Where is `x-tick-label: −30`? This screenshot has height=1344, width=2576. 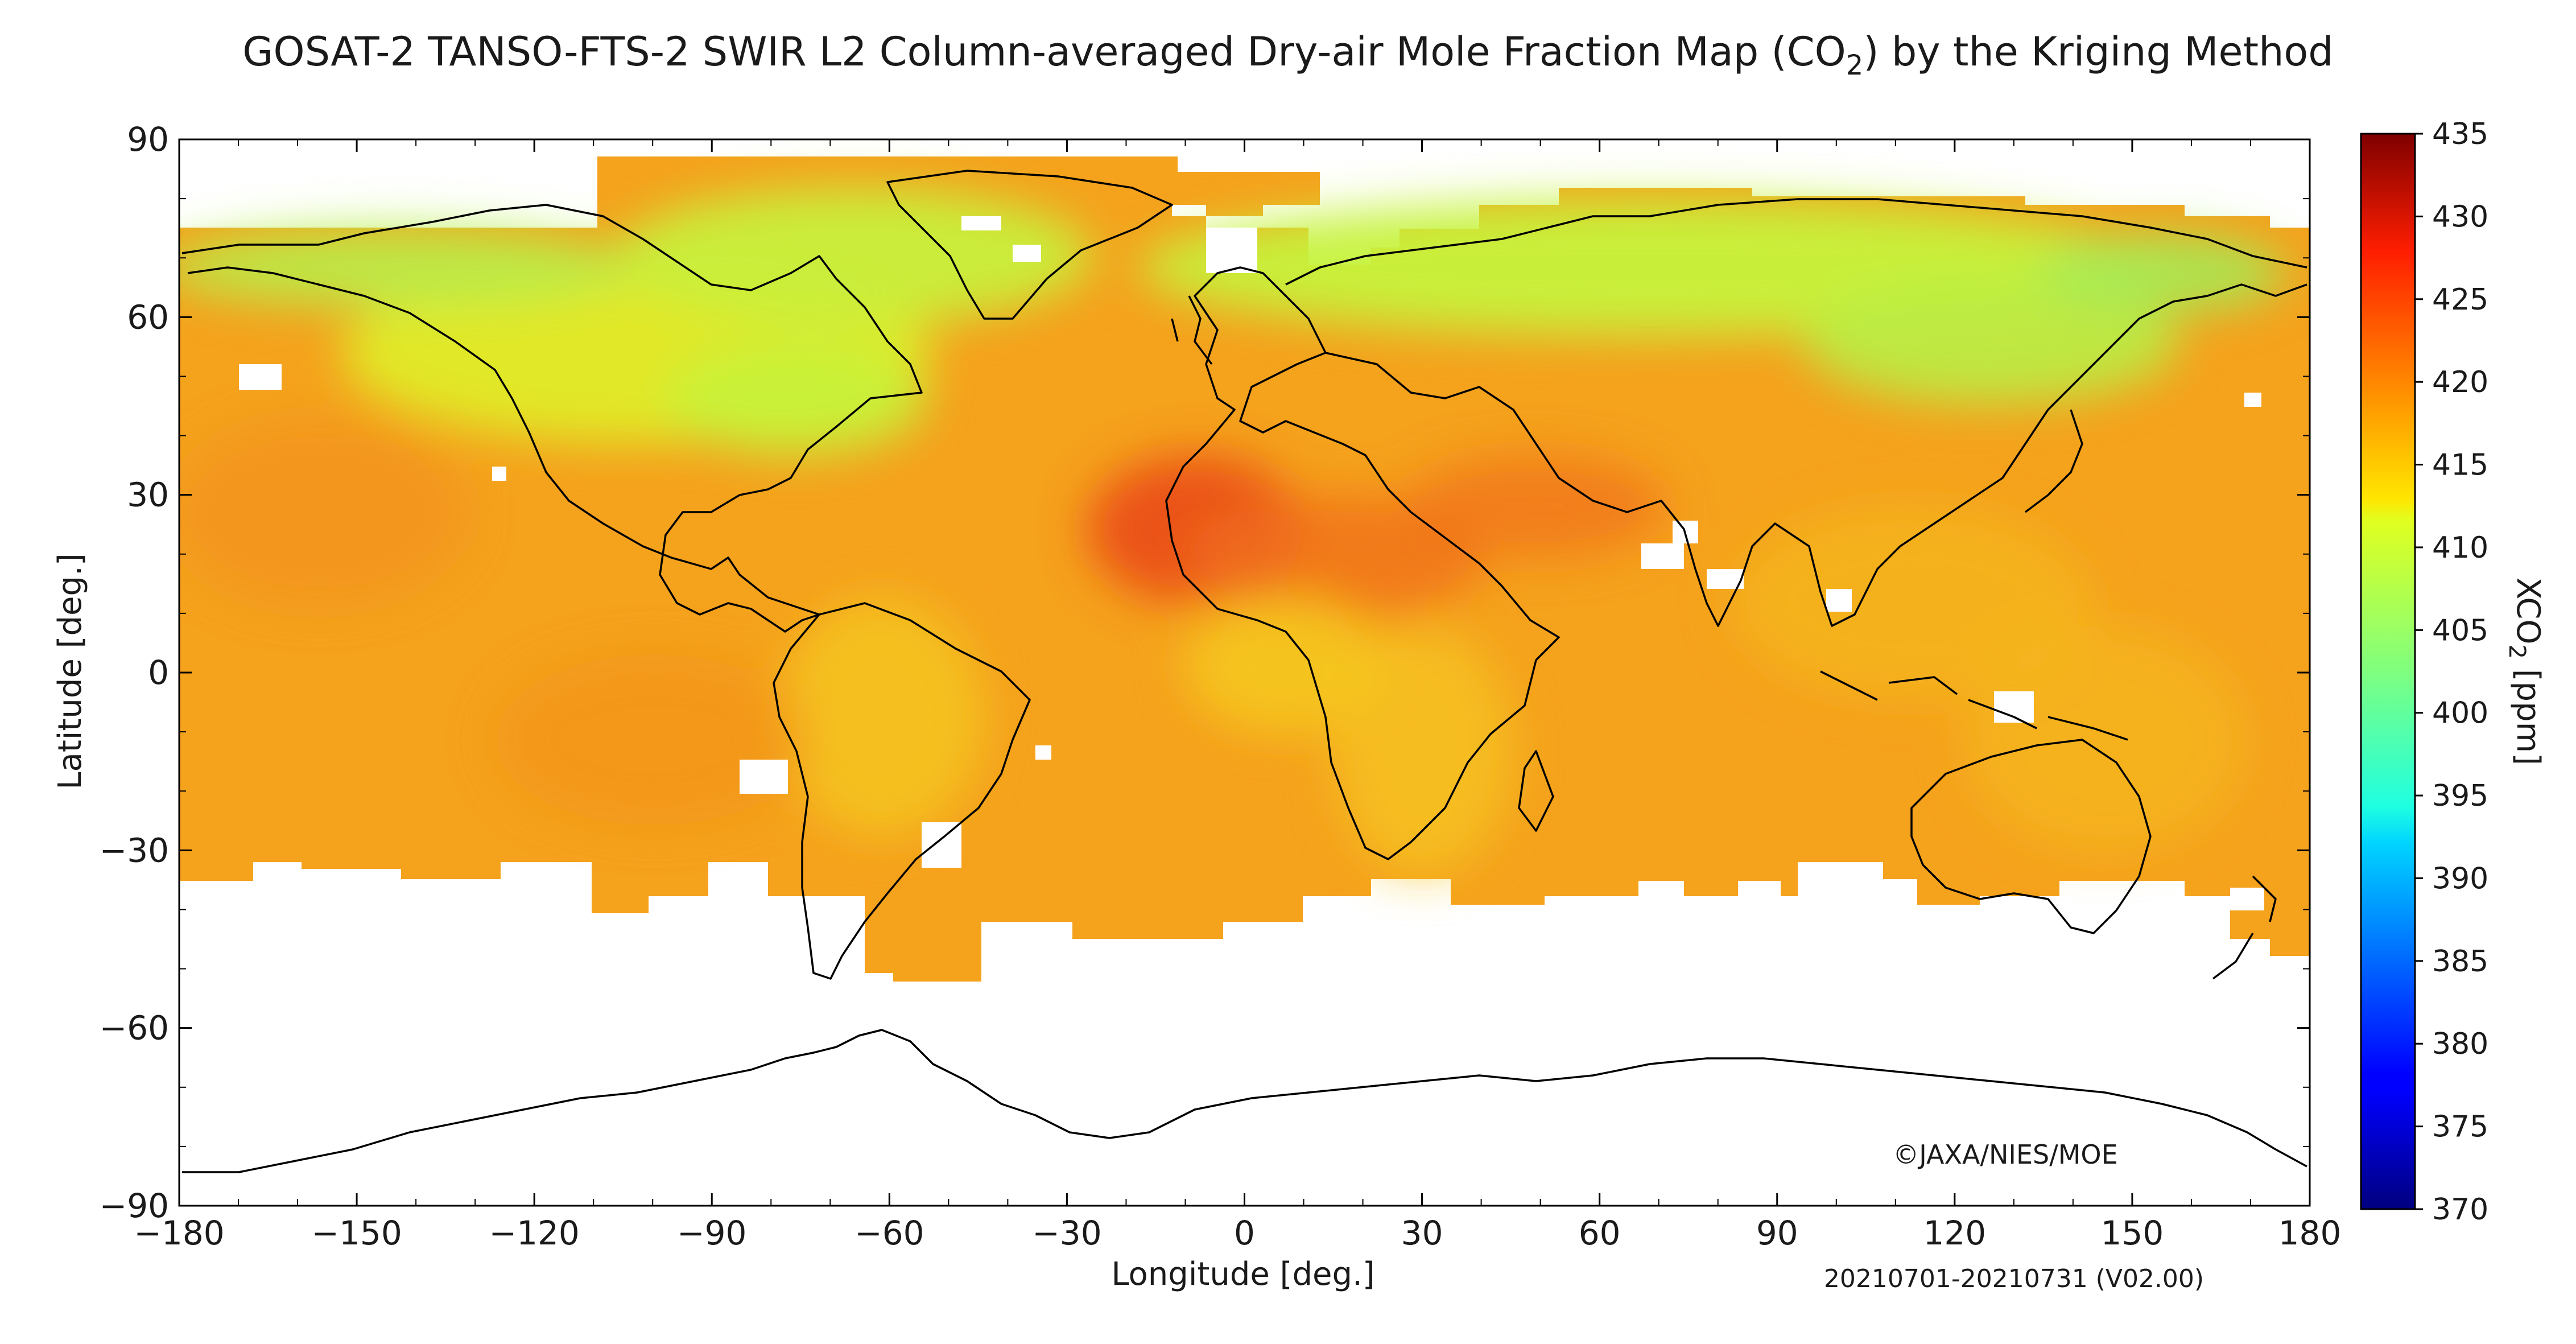
x-tick-label: −30 is located at coordinates (1067, 1233).